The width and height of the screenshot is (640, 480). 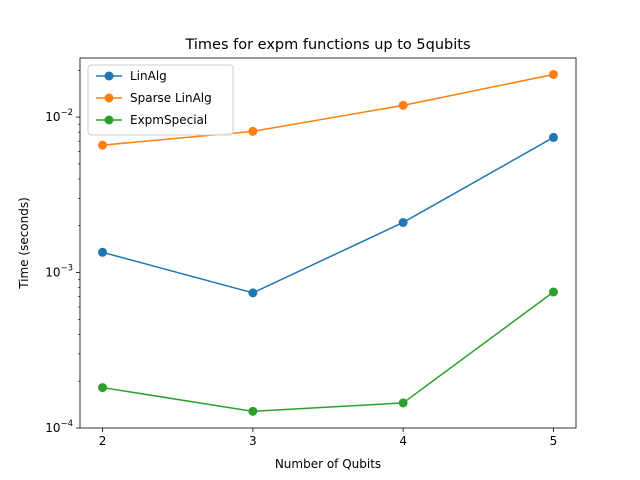 I want to click on legend-label: LinAlg, so click(x=148, y=76).